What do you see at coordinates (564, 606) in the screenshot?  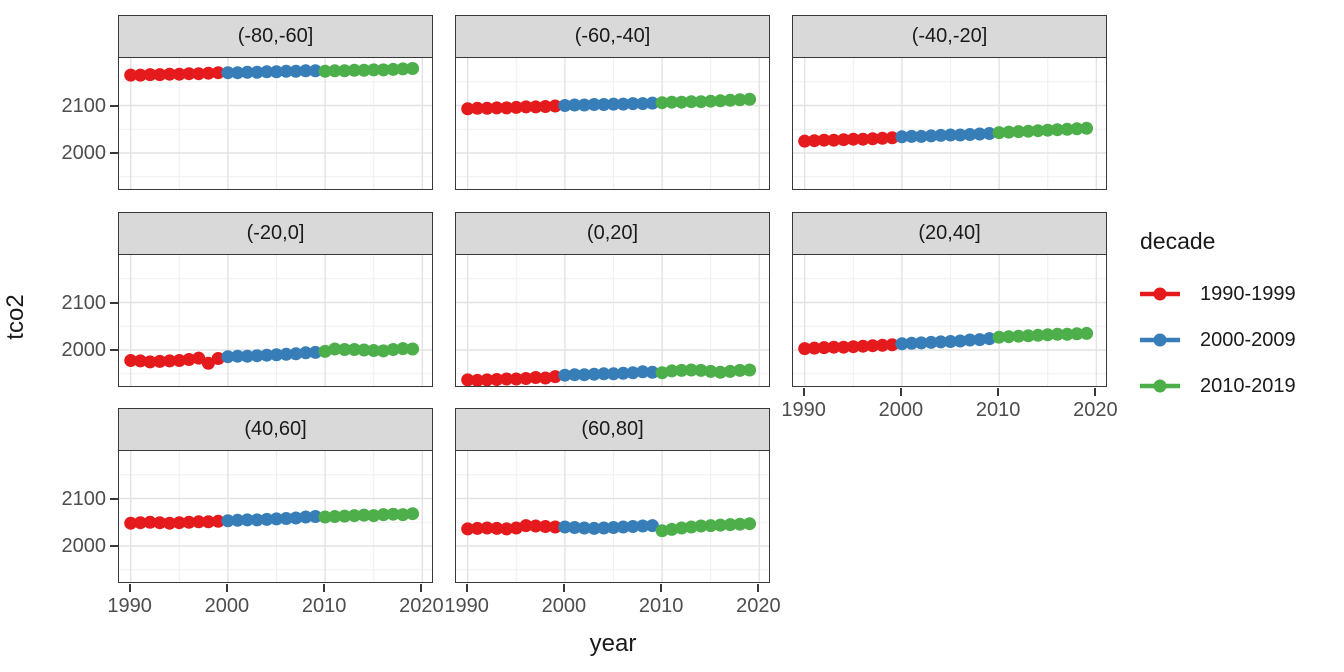 I see `x-tick-label: 2000` at bounding box center [564, 606].